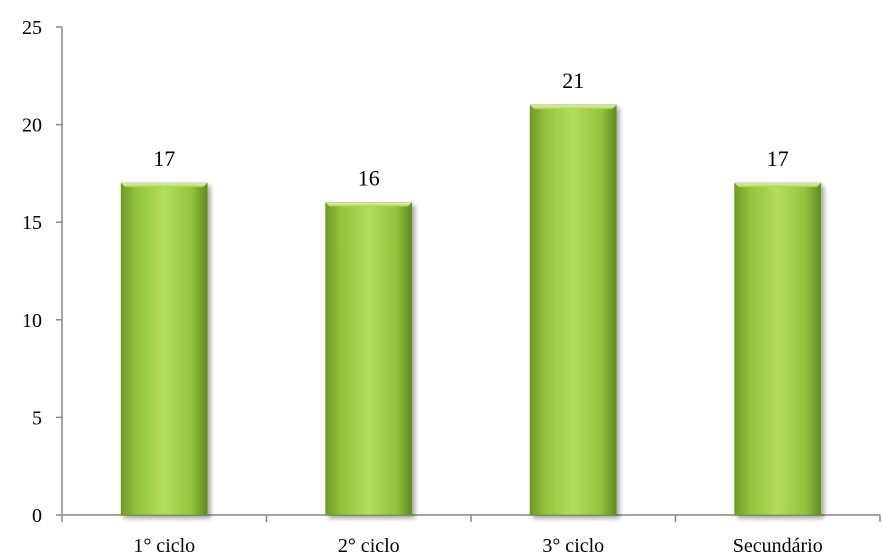 The image size is (882, 554). What do you see at coordinates (369, 178) in the screenshot?
I see `bar-value-label: 16` at bounding box center [369, 178].